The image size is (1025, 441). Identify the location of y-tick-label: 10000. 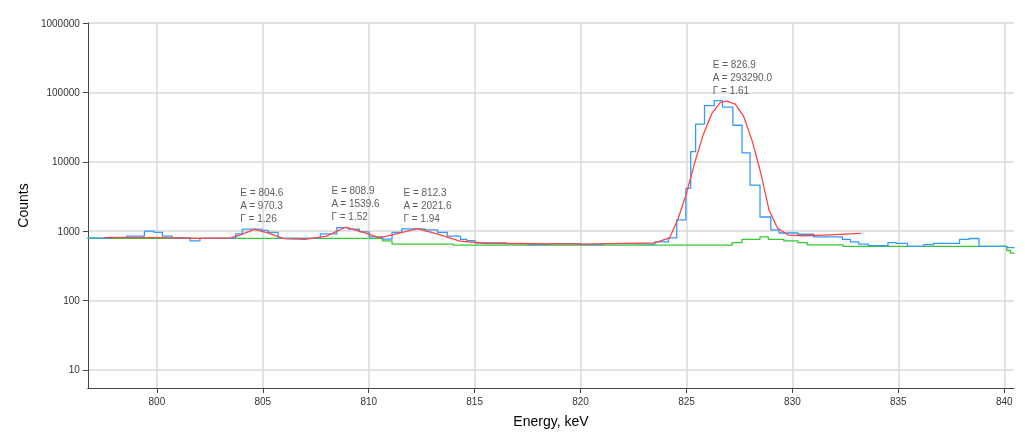
(66, 162).